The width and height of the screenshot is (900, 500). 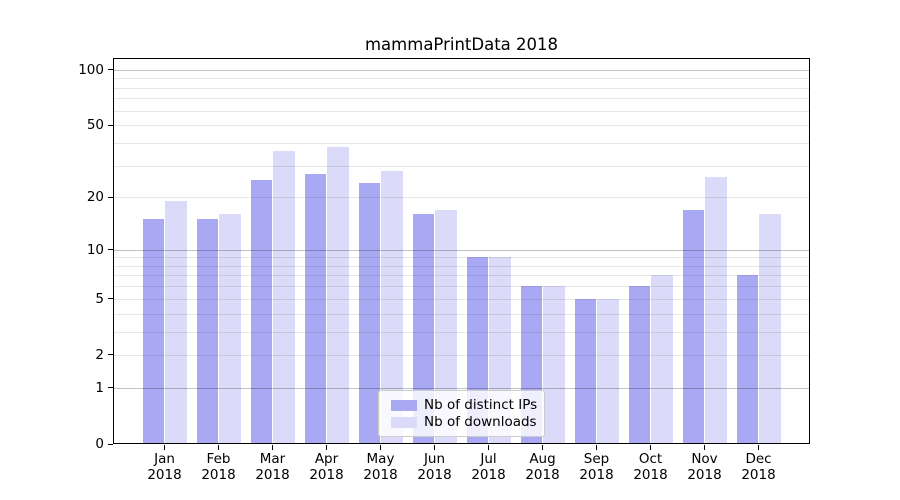 What do you see at coordinates (95, 197) in the screenshot?
I see `y-tick-label: 20` at bounding box center [95, 197].